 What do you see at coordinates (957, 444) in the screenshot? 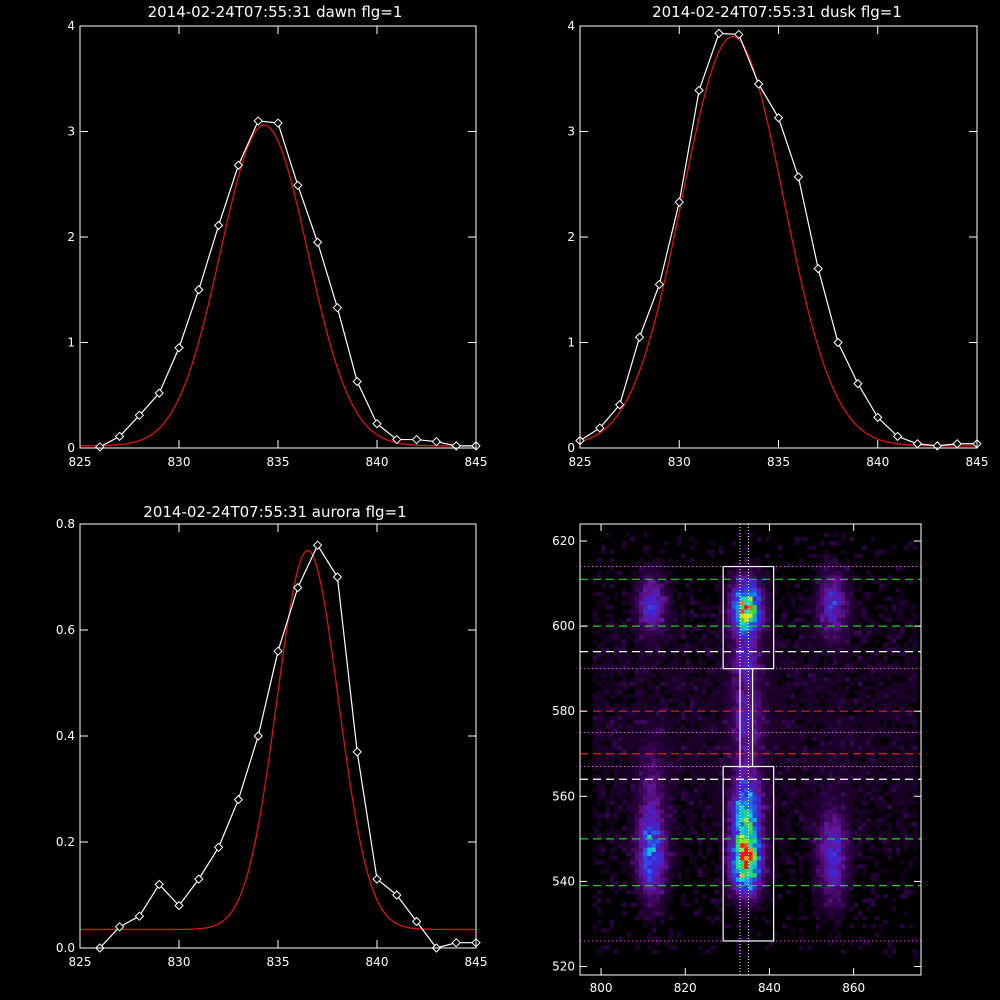
I see `dusk-observed-point` at bounding box center [957, 444].